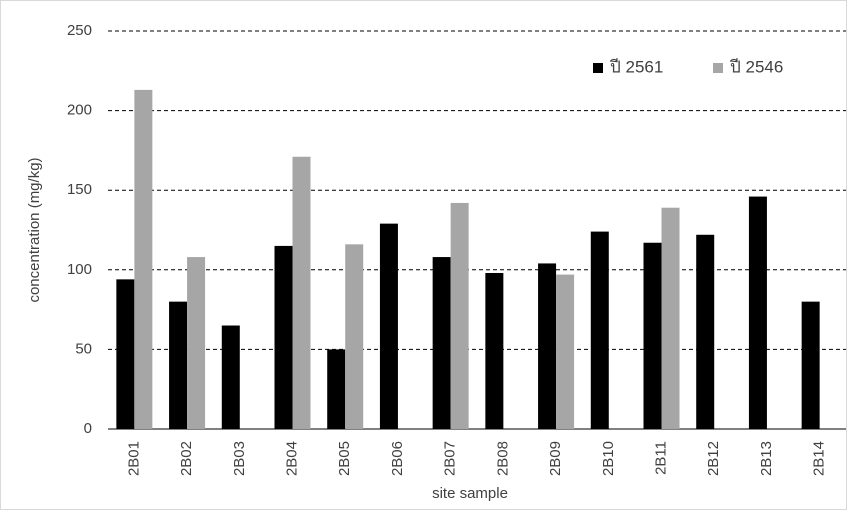  I want to click on y-tick-label: 50, so click(83, 348).